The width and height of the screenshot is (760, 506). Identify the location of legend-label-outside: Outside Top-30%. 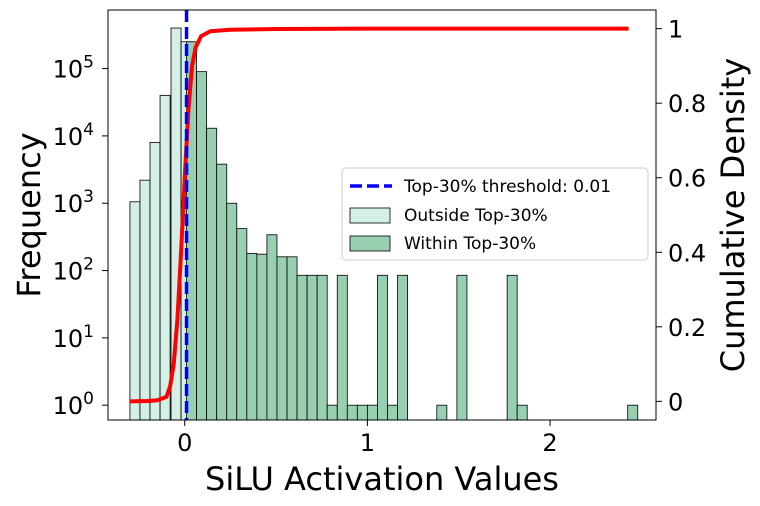
(476, 216).